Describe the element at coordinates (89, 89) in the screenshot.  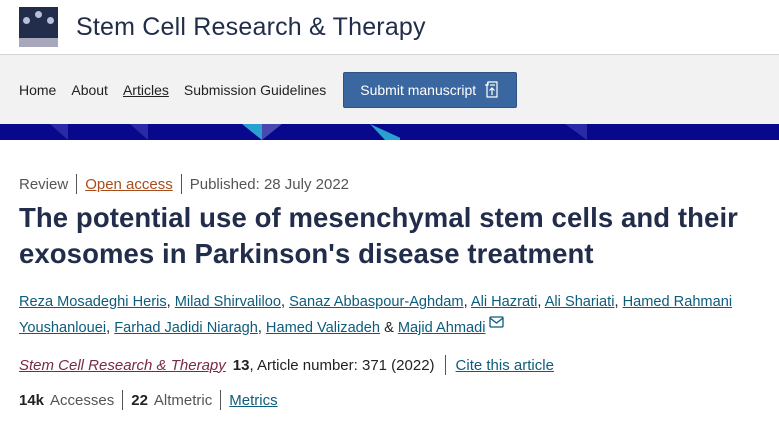
I see `nav-about: About` at that location.